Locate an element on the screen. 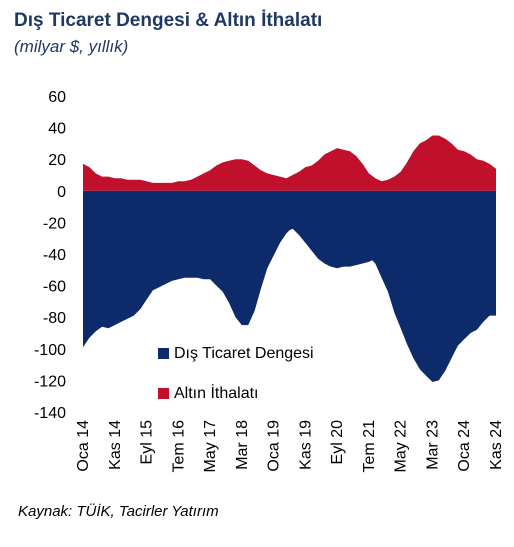 This screenshot has height=547, width=514. y-axis-ticks: 60 40 20 0 -20 -40 -60 -80 -100 -120 -140 is located at coordinates (50, 255).